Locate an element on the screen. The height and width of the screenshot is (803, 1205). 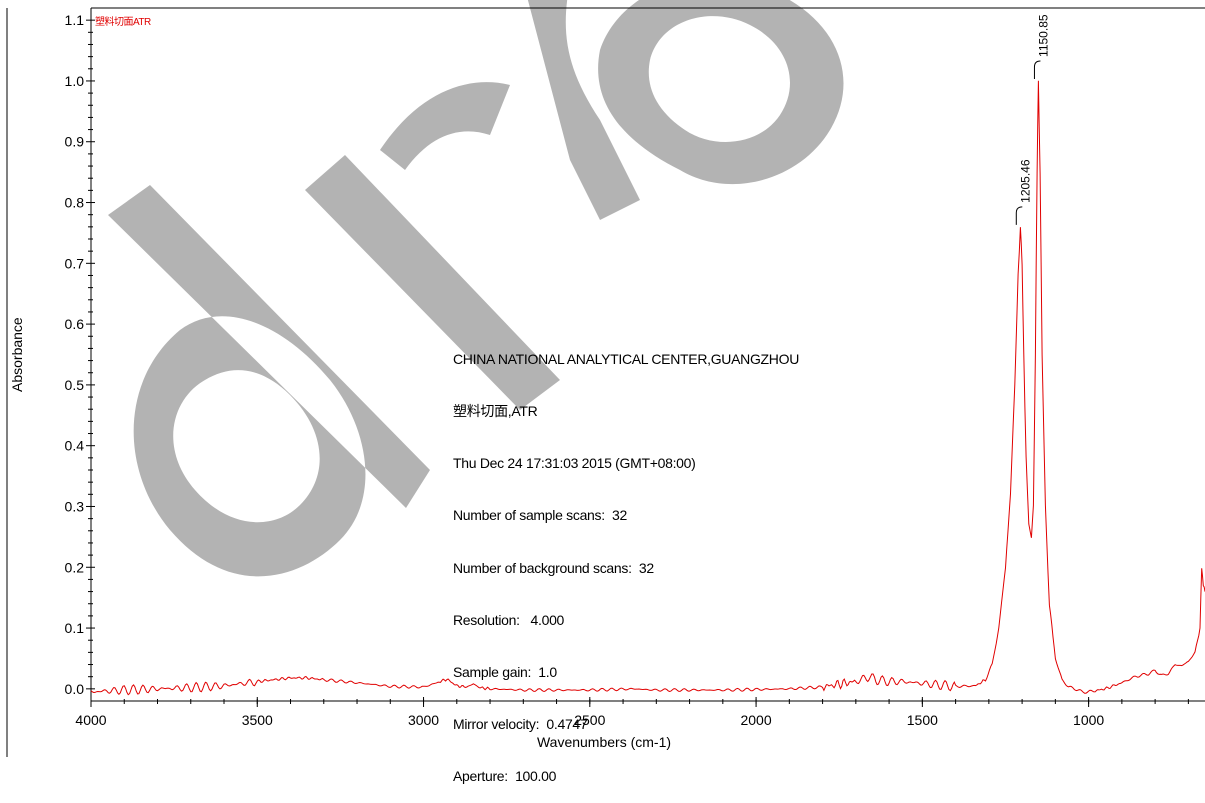
info-line: Thu Dec 24 17:31:03 2015 (GMT+08:00) is located at coordinates (574, 463).